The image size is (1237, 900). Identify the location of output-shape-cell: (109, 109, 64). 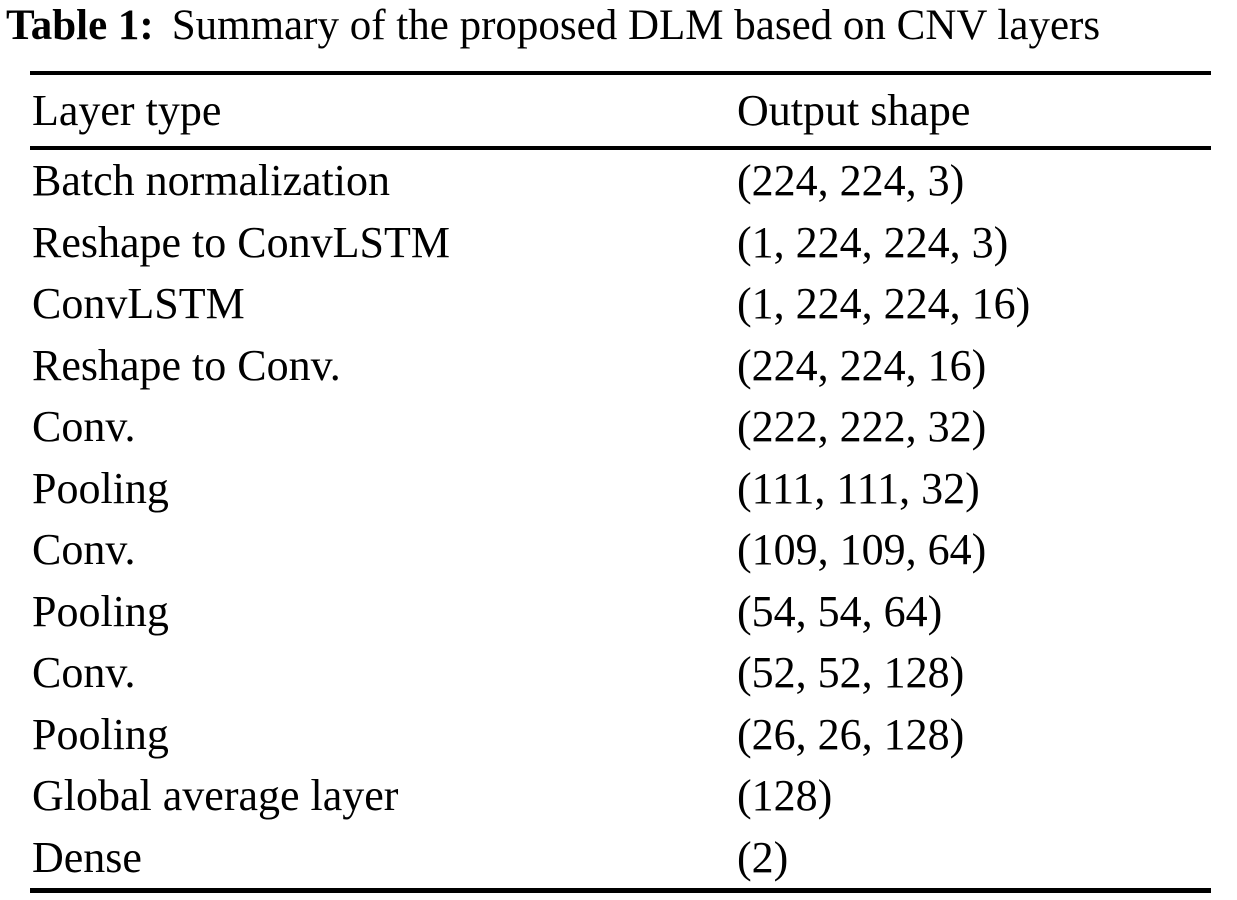
(862, 550).